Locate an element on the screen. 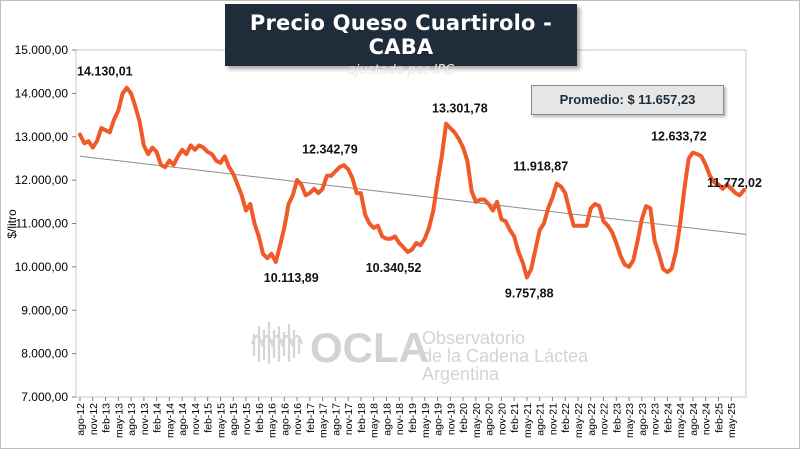 Image resolution: width=800 pixels, height=449 pixels. x-tick-label: may-24 is located at coordinates (681, 420).